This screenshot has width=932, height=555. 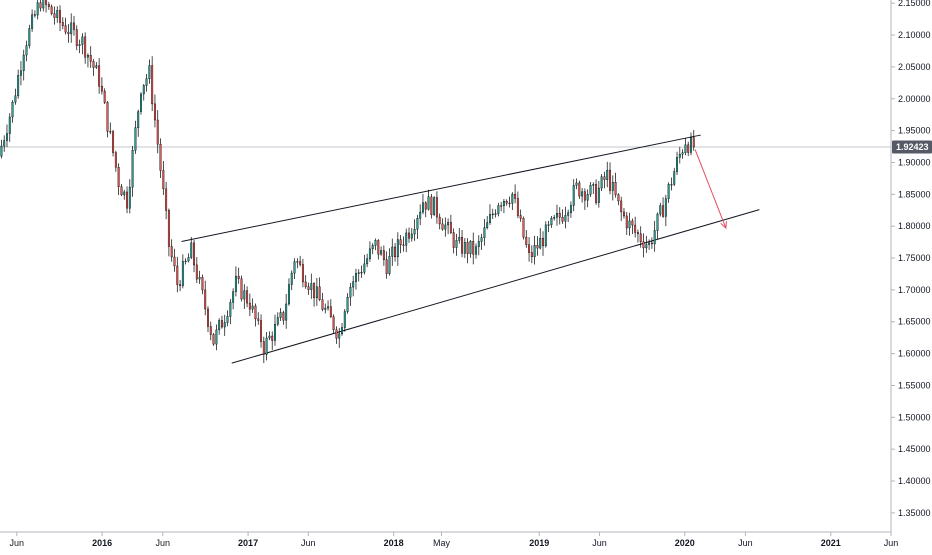 What do you see at coordinates (442, 543) in the screenshot?
I see `x-tick-label: May` at bounding box center [442, 543].